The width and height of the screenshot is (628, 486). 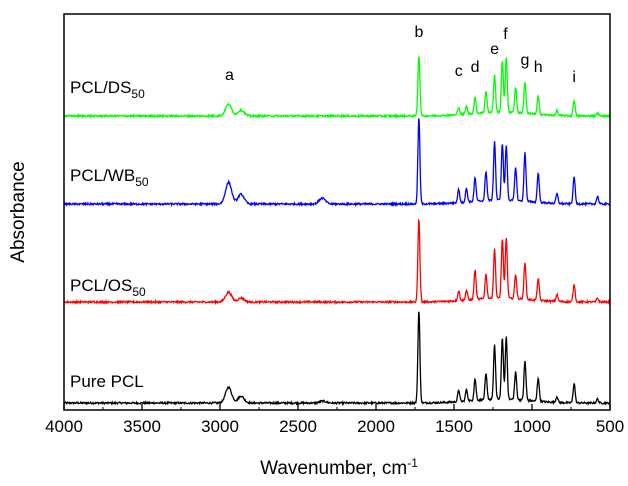 I want to click on series-label-3: PCL/DS50, so click(x=107, y=89).